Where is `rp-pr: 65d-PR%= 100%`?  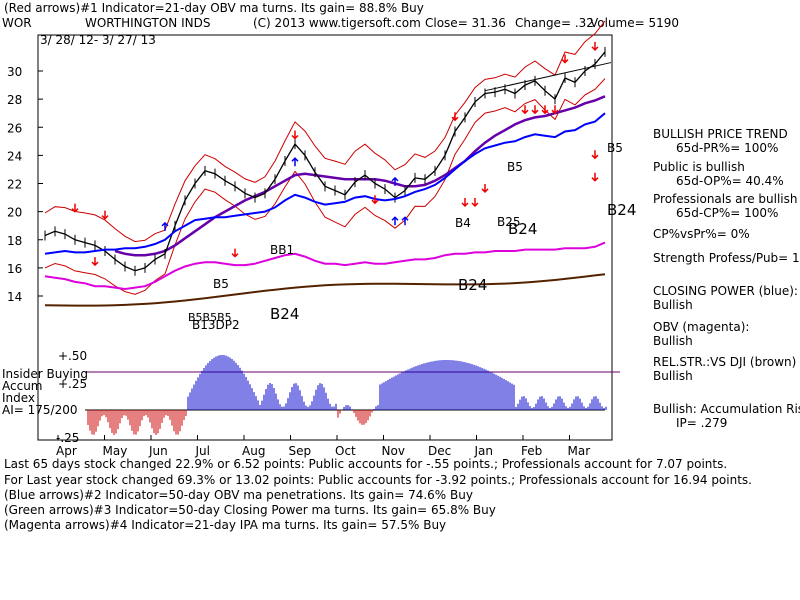
rp-pr: 65d-PR%= 100% is located at coordinates (727, 148).